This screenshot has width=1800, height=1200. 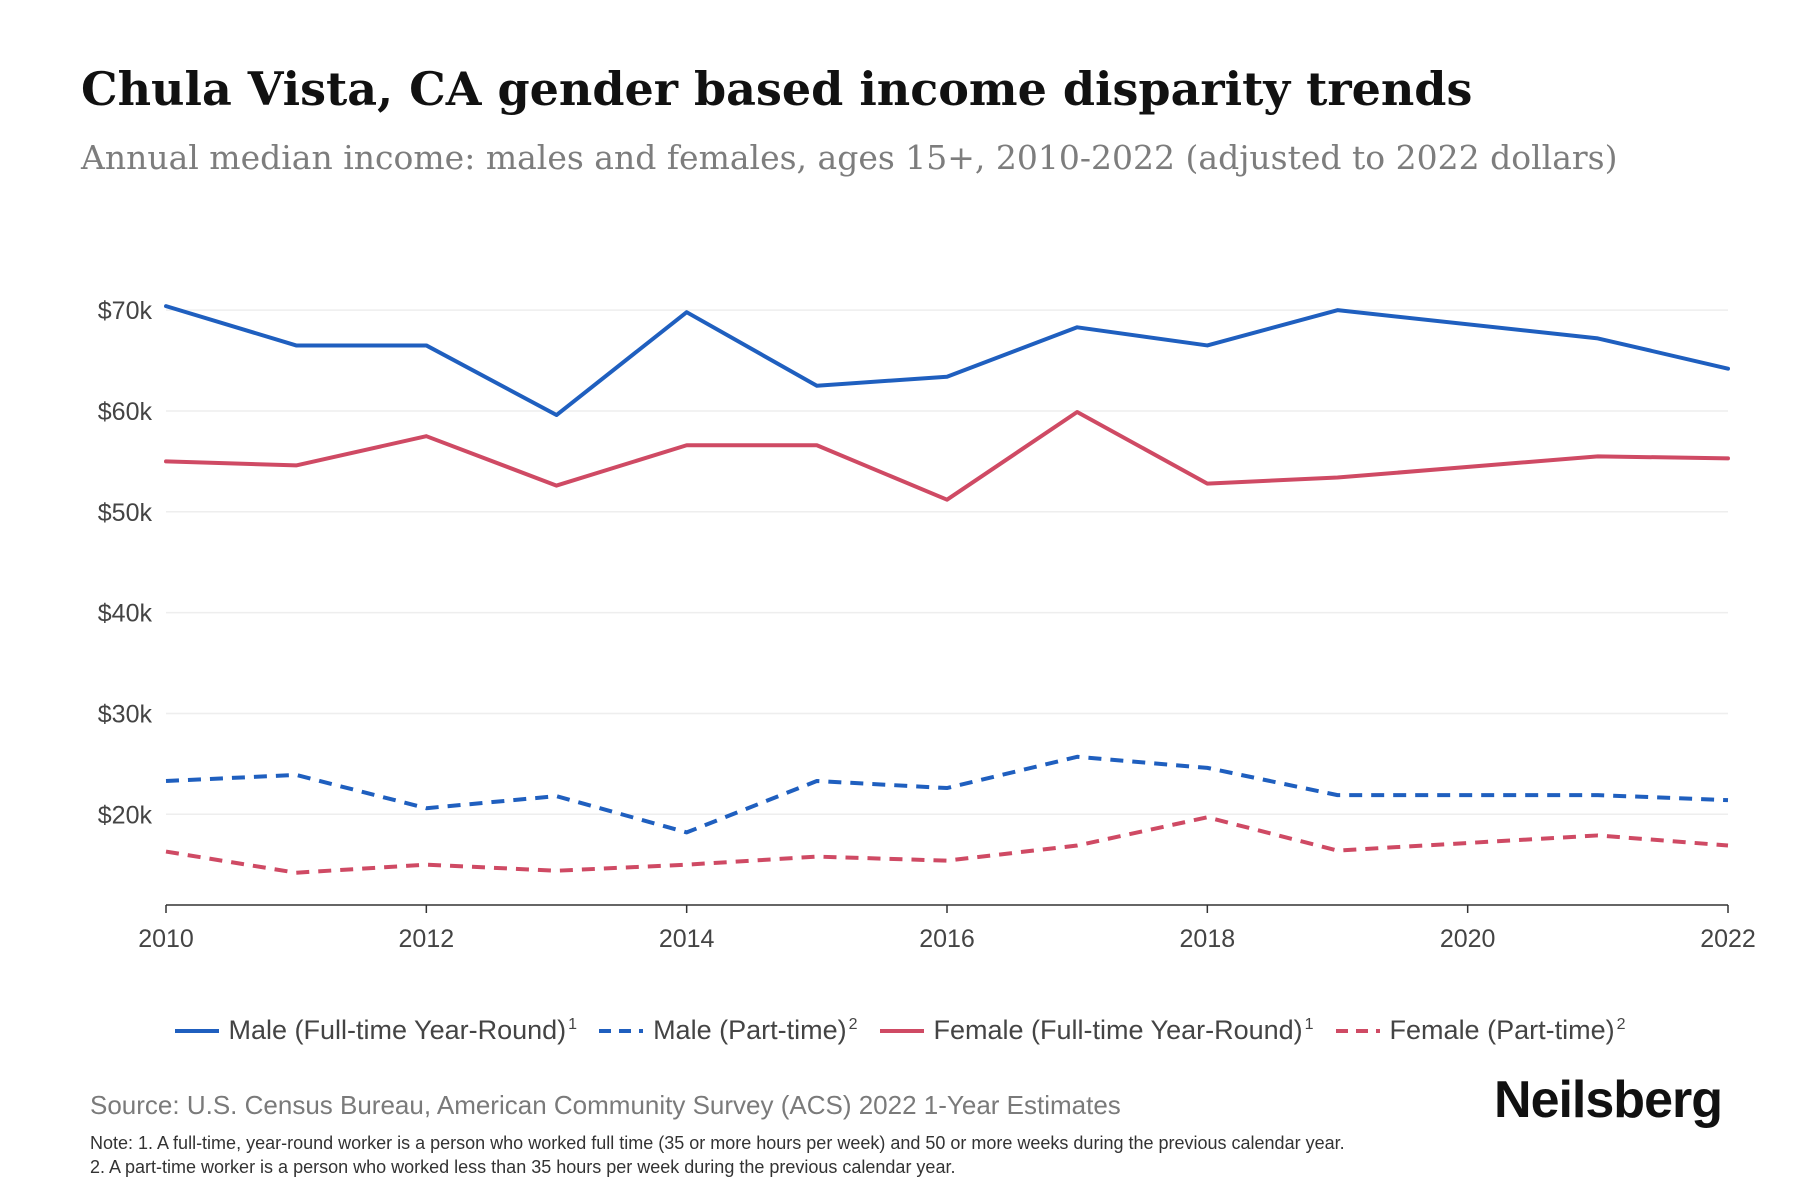 I want to click on legend-label: Male (Part-time) 2, so click(x=755, y=1030).